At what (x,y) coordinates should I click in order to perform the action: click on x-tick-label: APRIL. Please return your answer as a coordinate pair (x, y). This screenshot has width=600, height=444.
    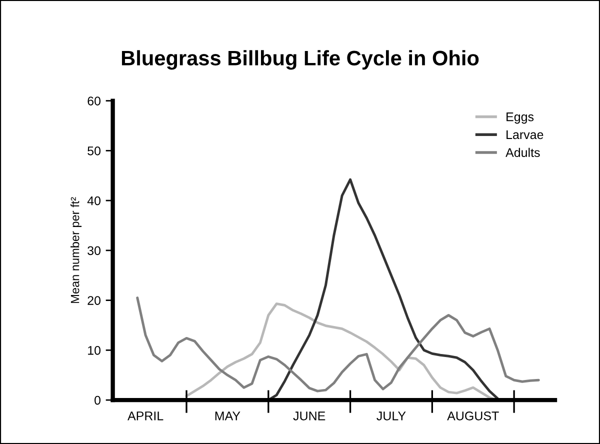
    Looking at the image, I should click on (146, 416).